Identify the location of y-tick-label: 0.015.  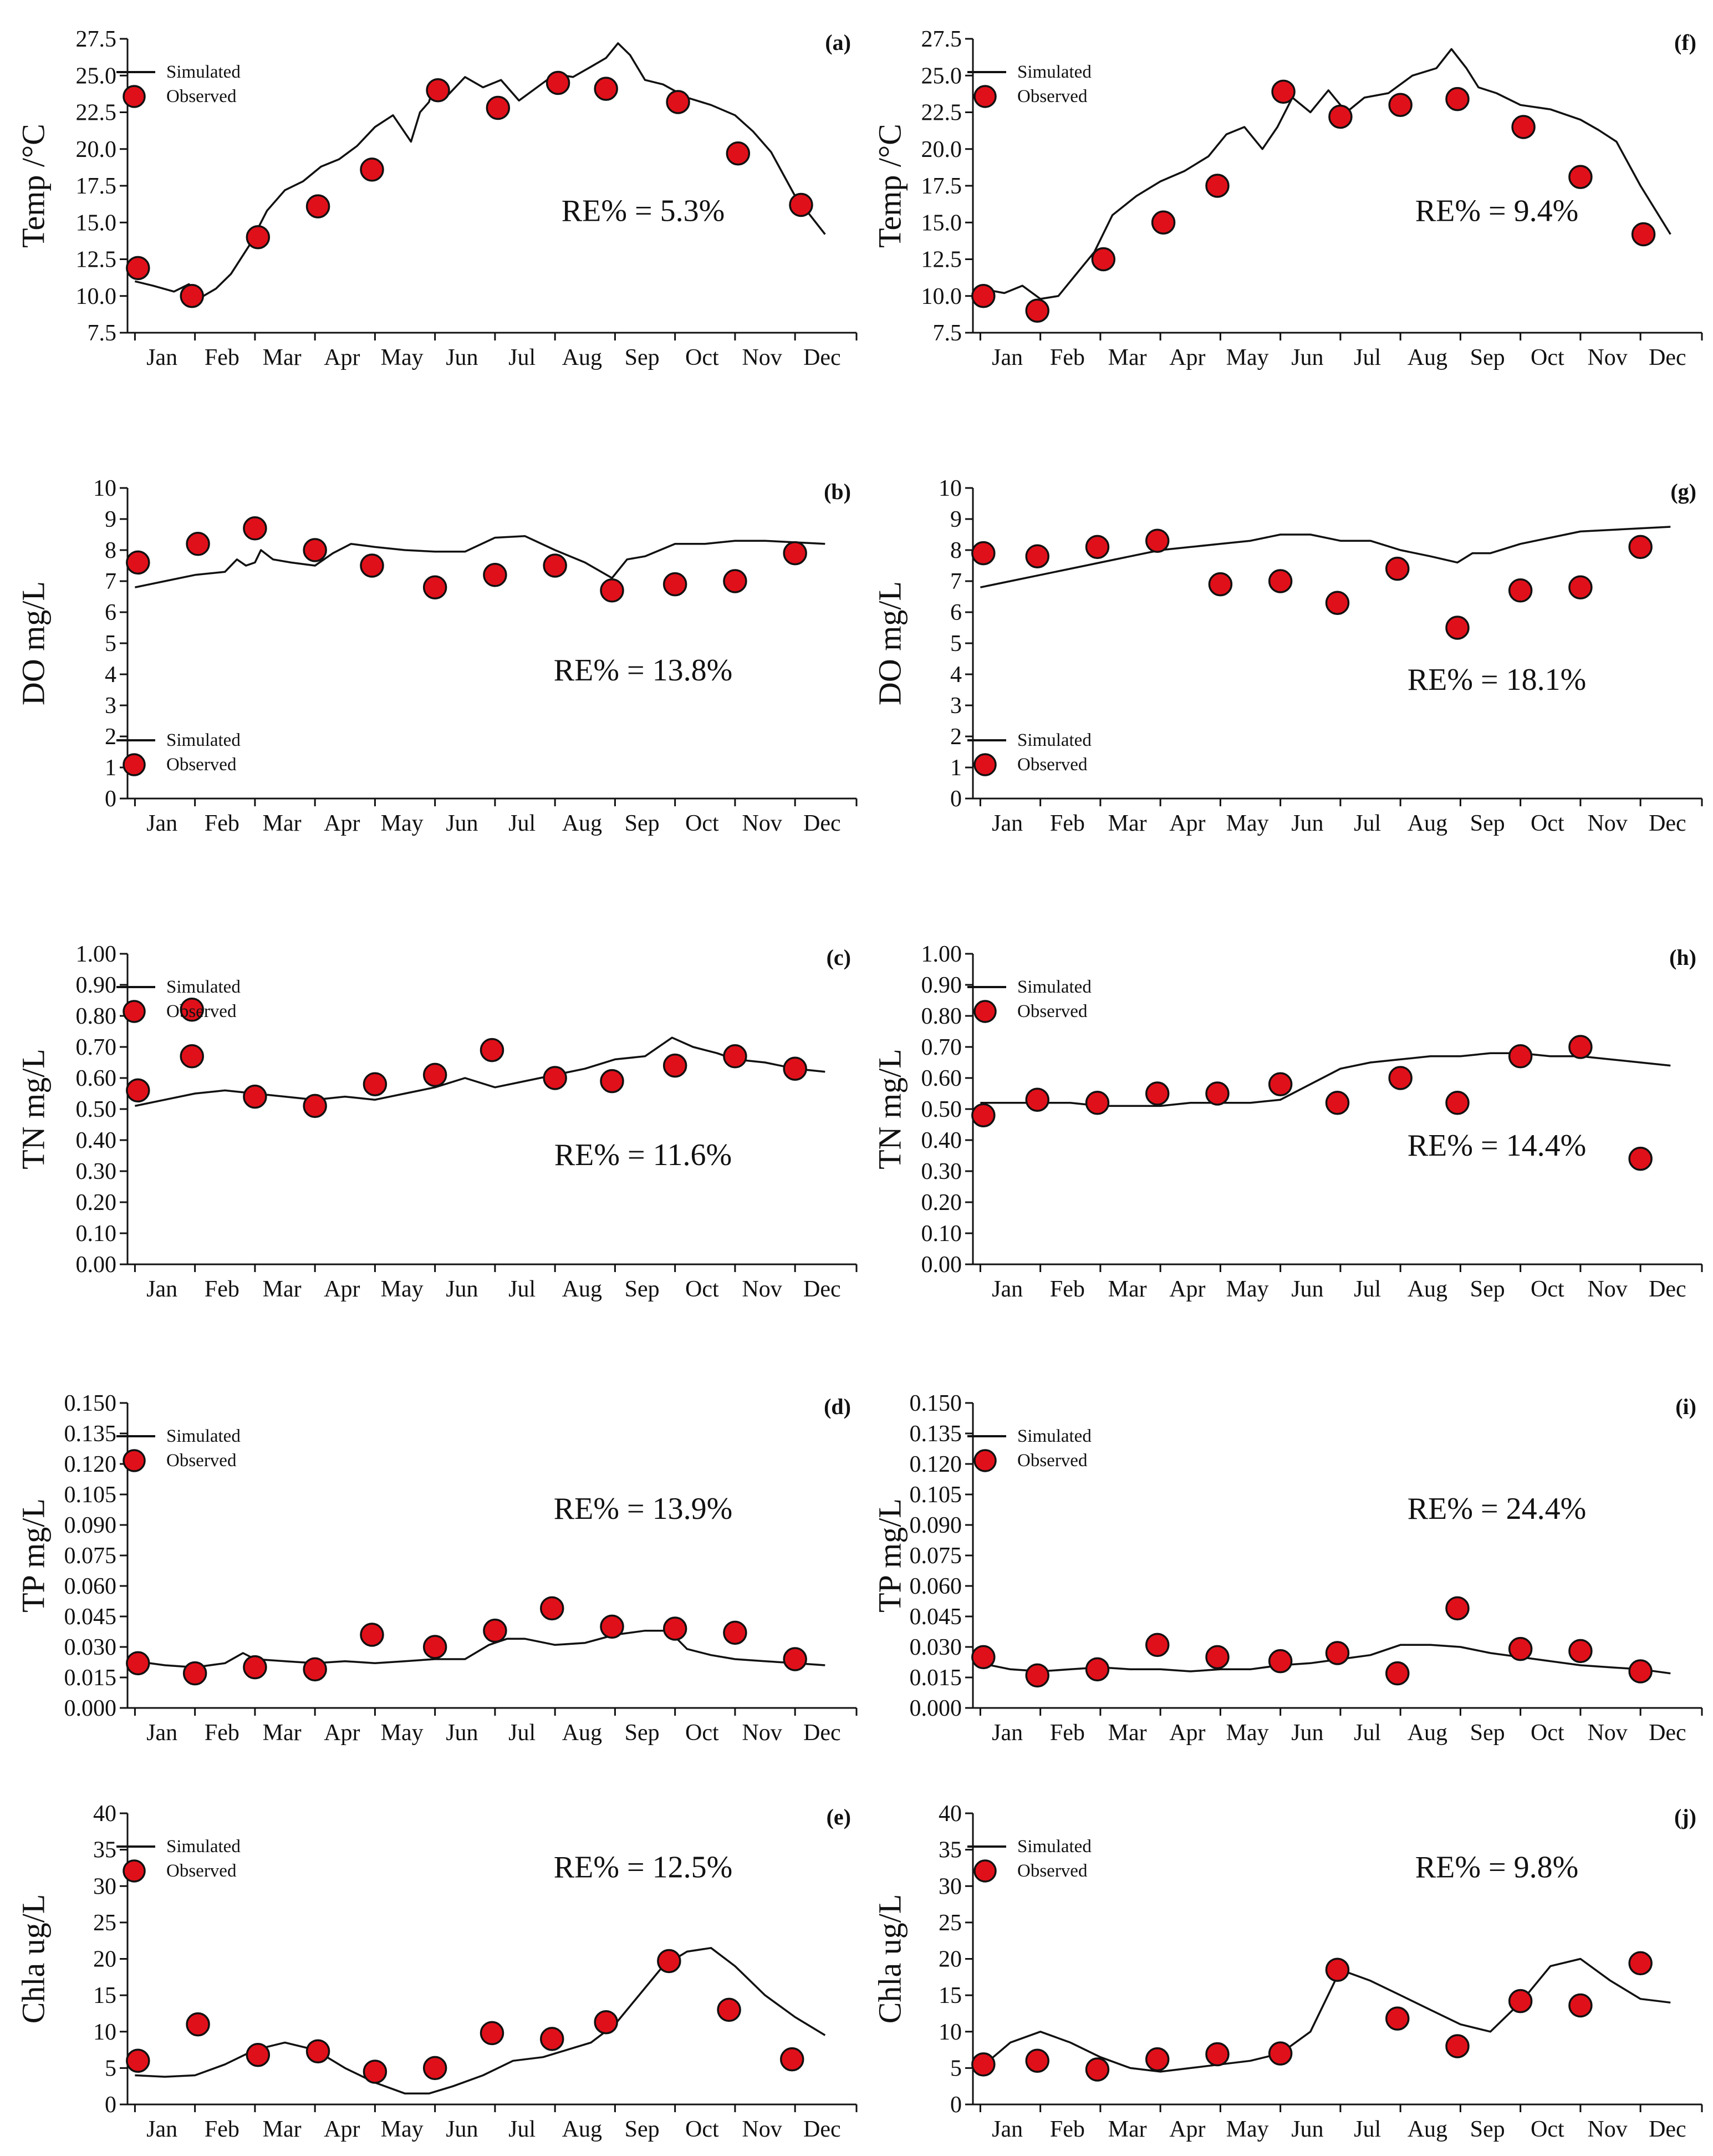
(91, 1678).